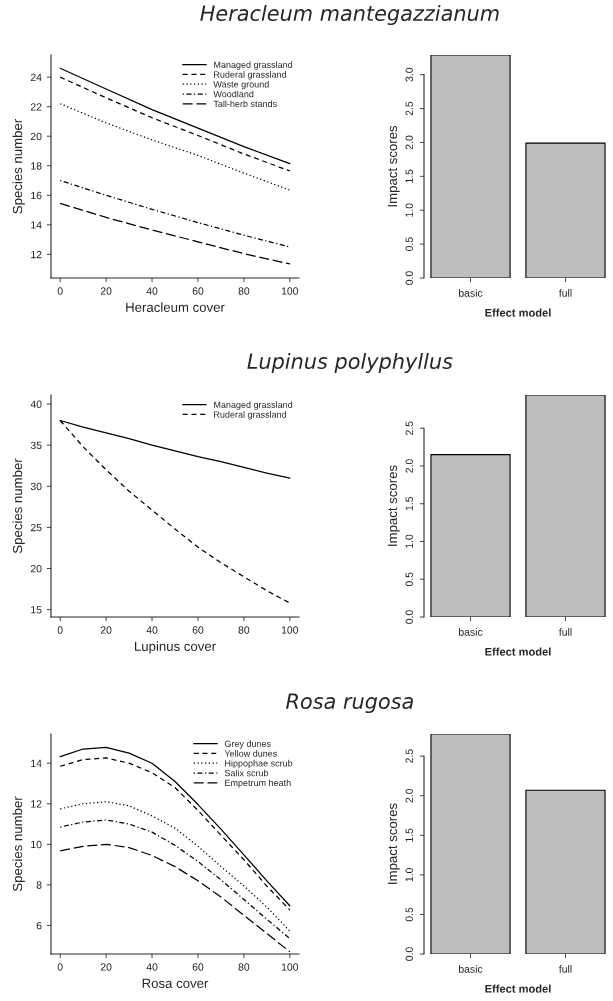 The image size is (613, 1001). I want to click on text: Lupinus polyphyllus, so click(350, 363).